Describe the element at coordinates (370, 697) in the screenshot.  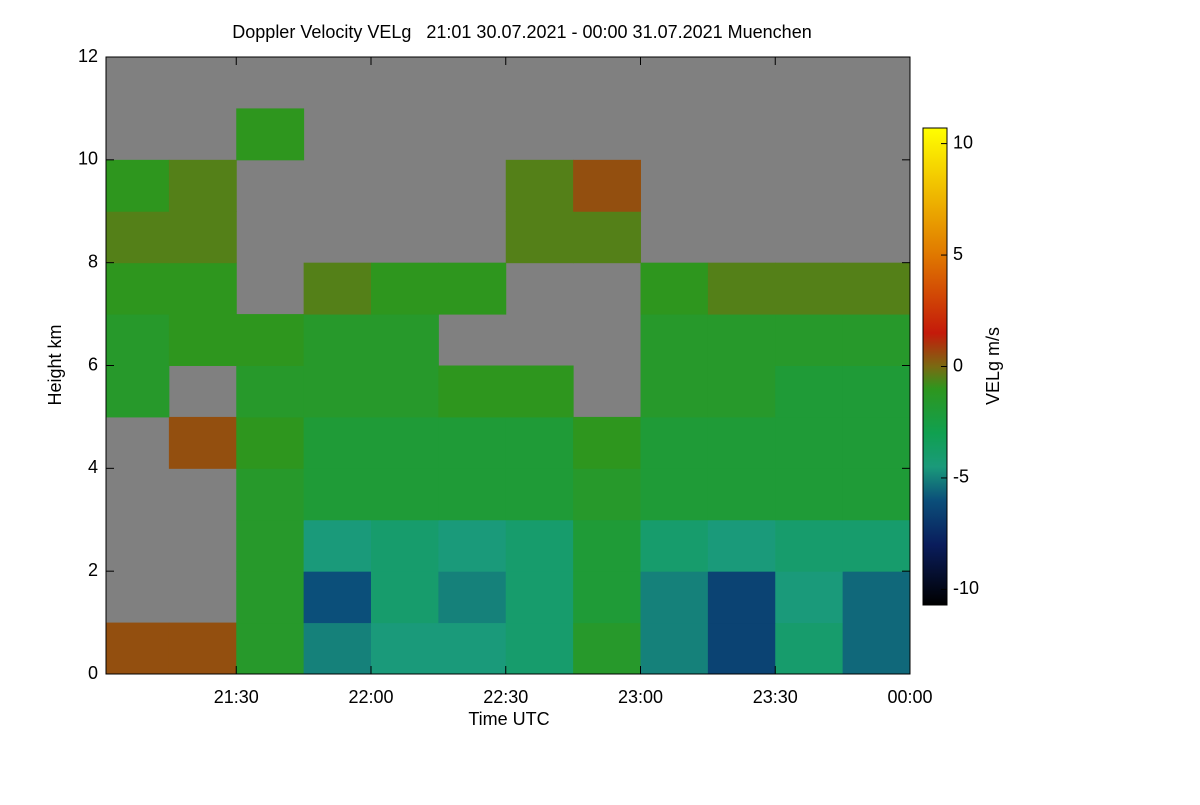
I see `x-tick-label: 22:00` at that location.